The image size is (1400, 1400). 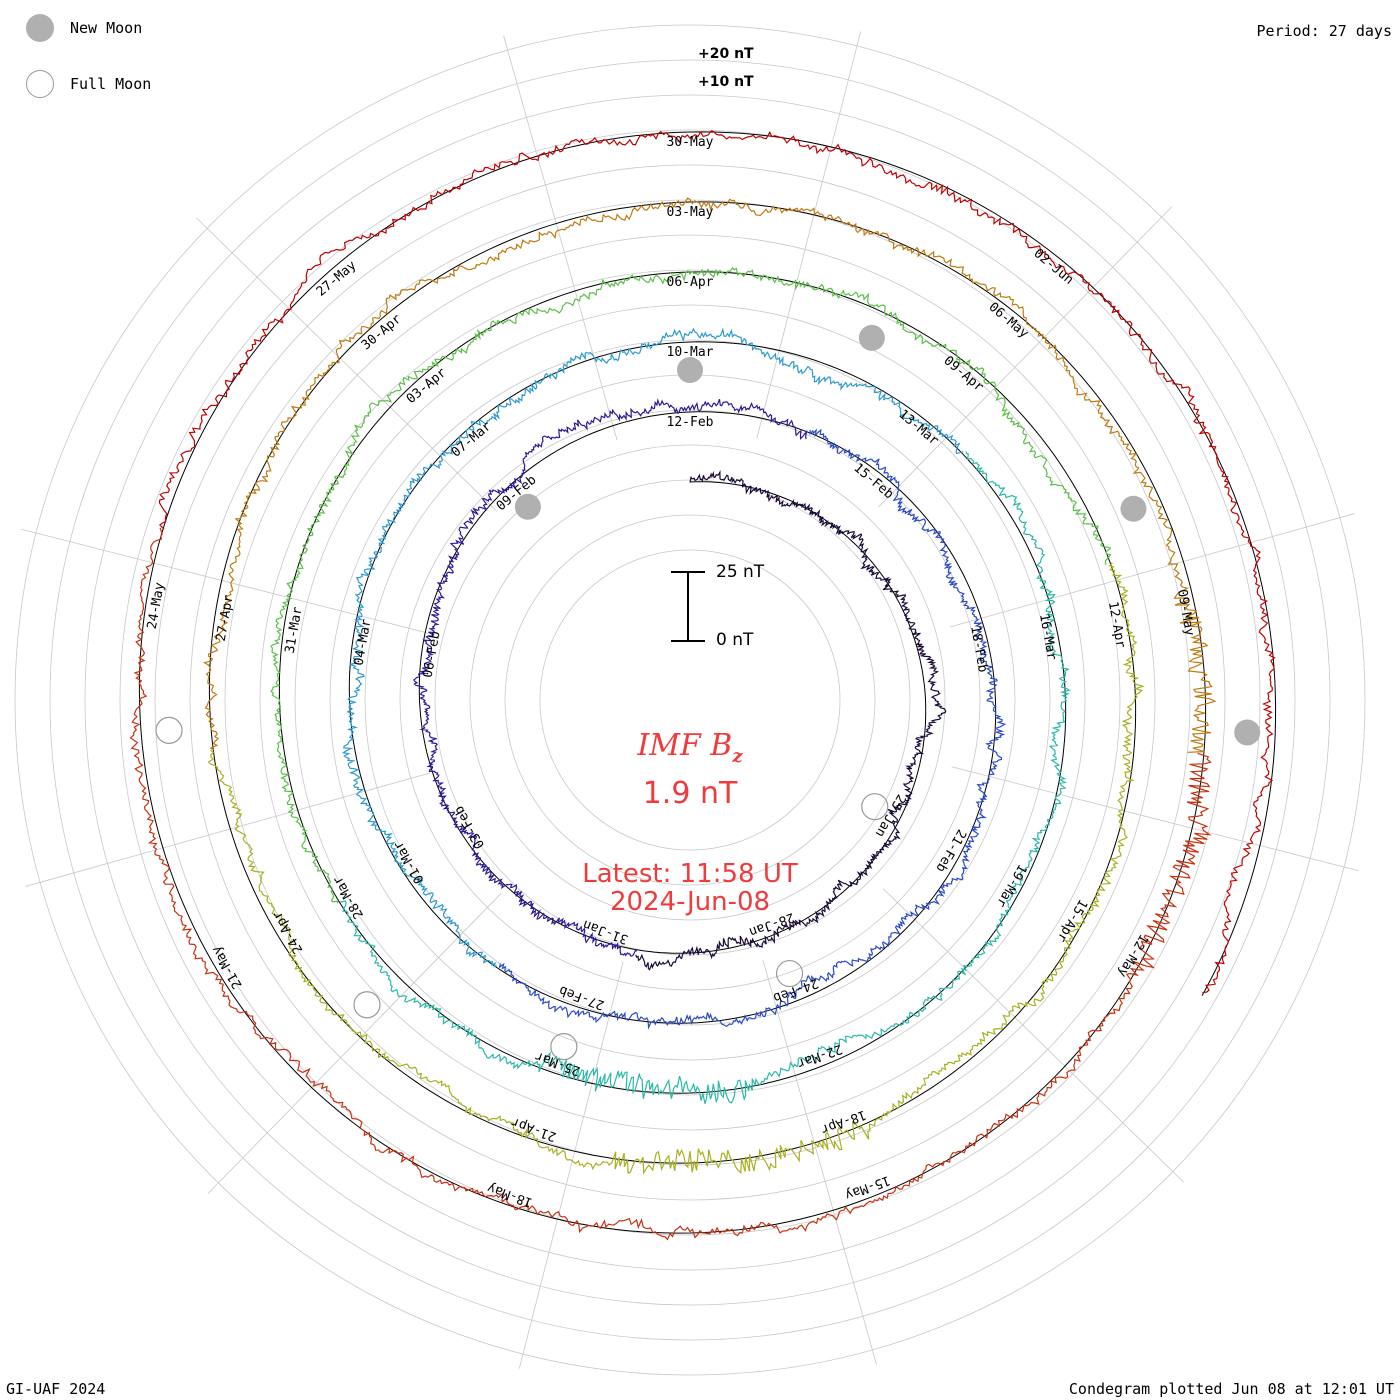 What do you see at coordinates (735, 640) in the screenshot?
I see `scale-bar-bottom-label: 0 nT` at bounding box center [735, 640].